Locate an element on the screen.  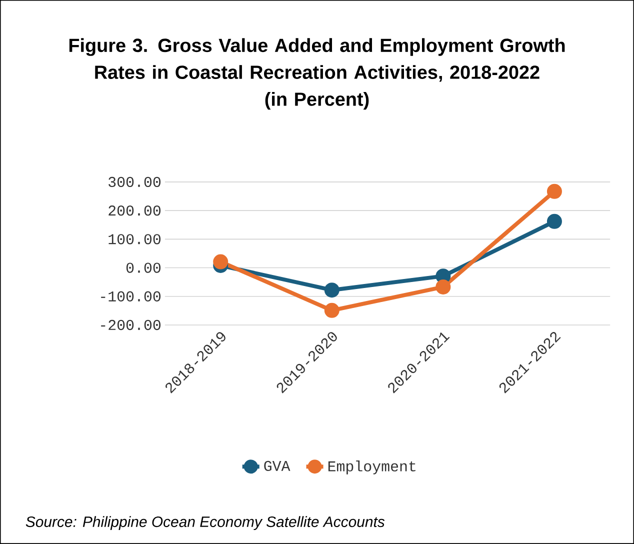
y-tick-label: 100.00 is located at coordinates (134, 239).